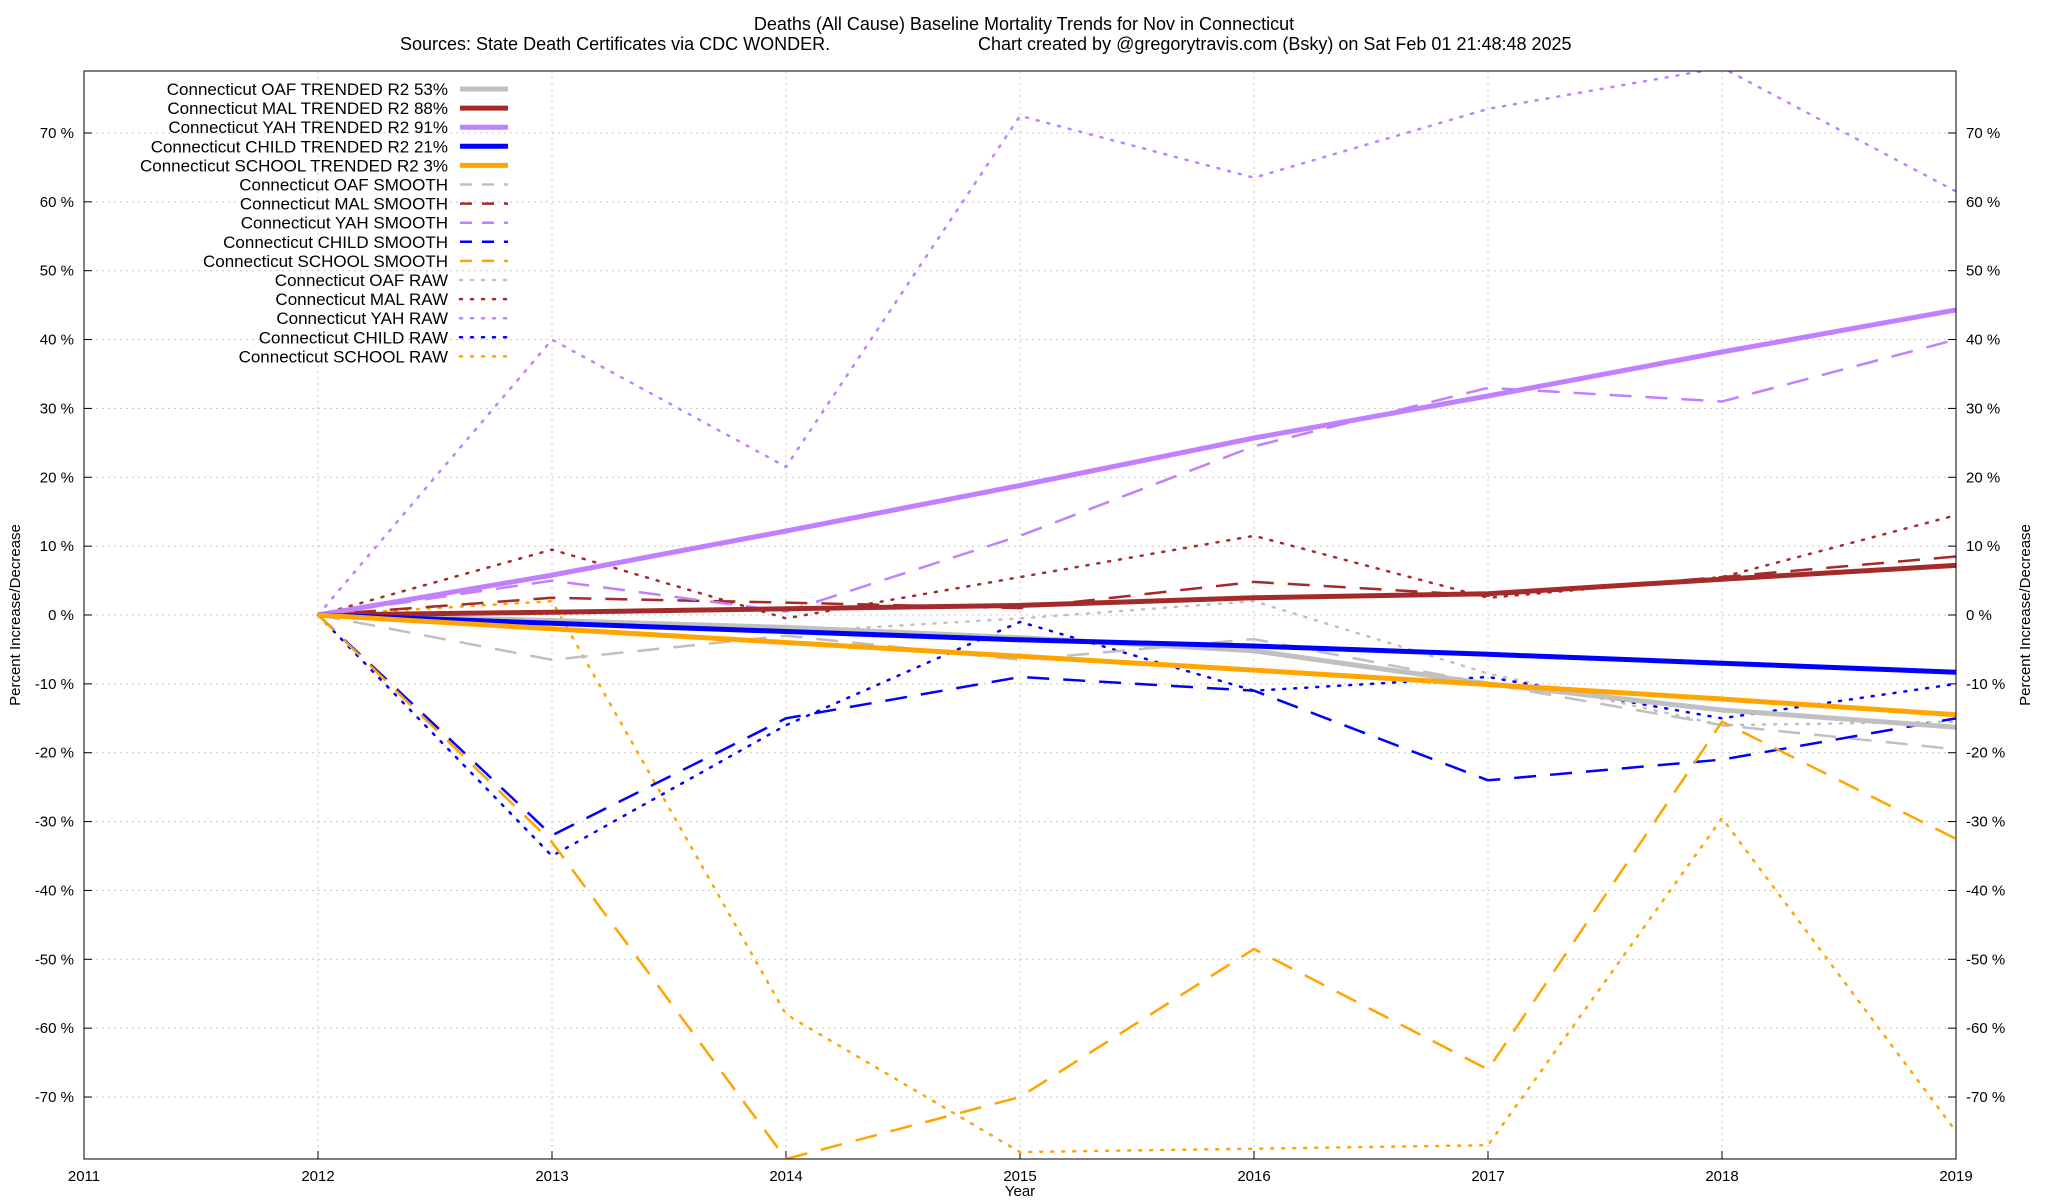 The image size is (2048, 1200). Describe the element at coordinates (54, 1028) in the screenshot. I see `y-tick-label-left: -60 %` at that location.